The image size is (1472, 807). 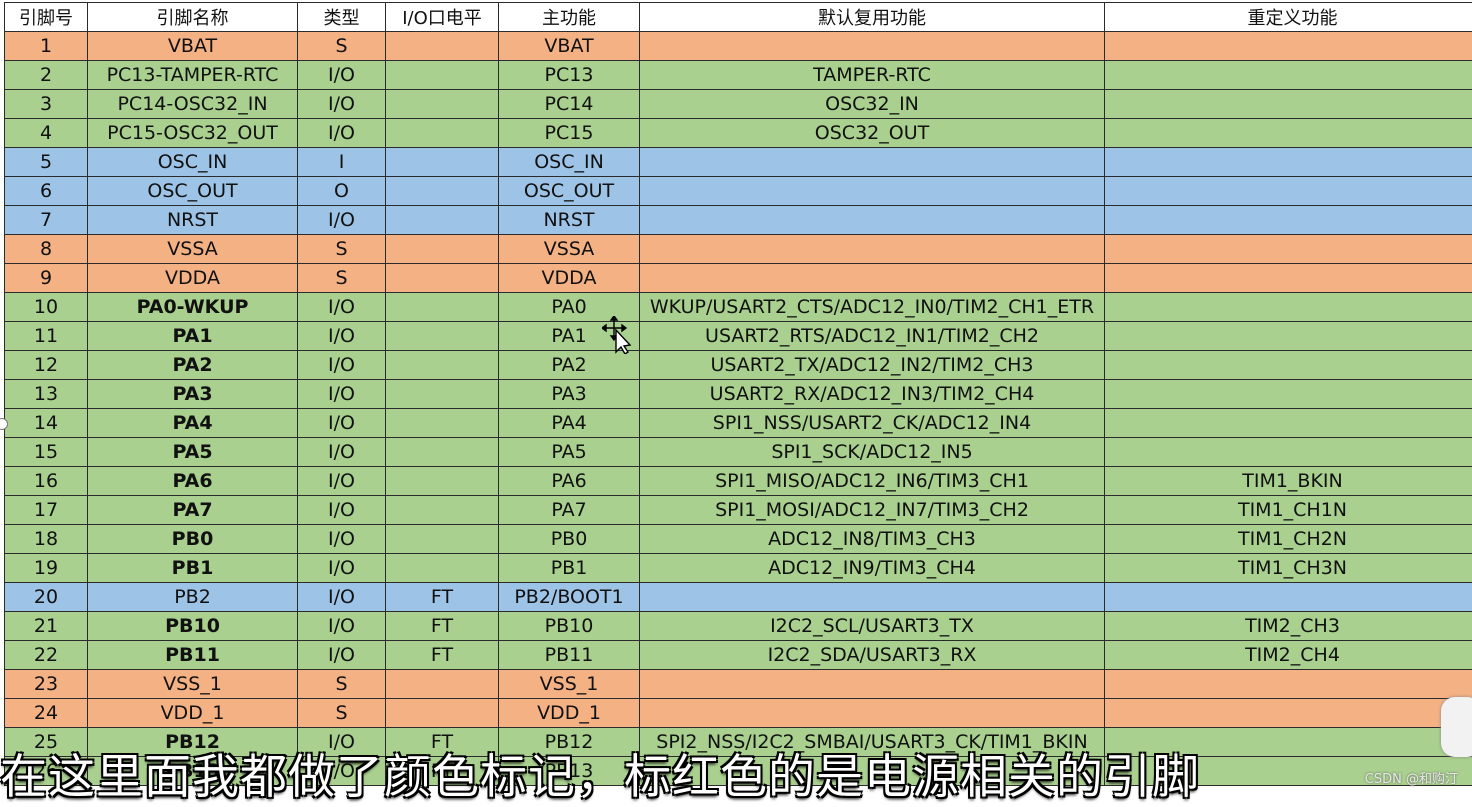 I want to click on table-cell: 12, so click(x=46, y=365).